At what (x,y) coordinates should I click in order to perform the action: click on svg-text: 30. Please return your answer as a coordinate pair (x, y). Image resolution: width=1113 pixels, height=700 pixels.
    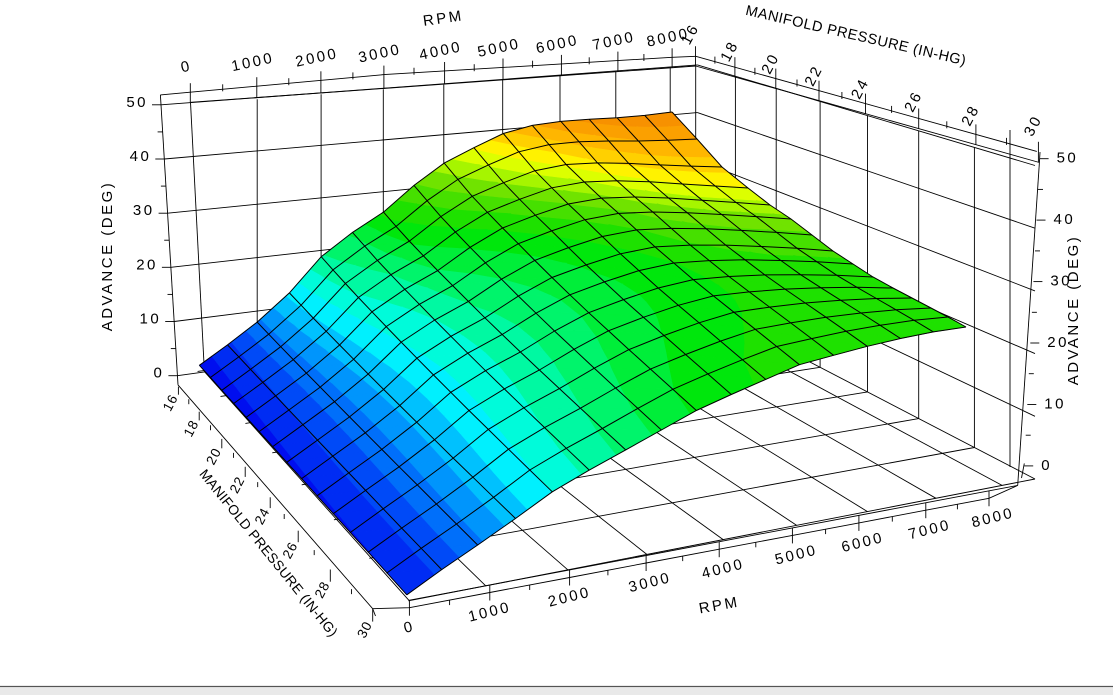
    Looking at the image, I should click on (144, 210).